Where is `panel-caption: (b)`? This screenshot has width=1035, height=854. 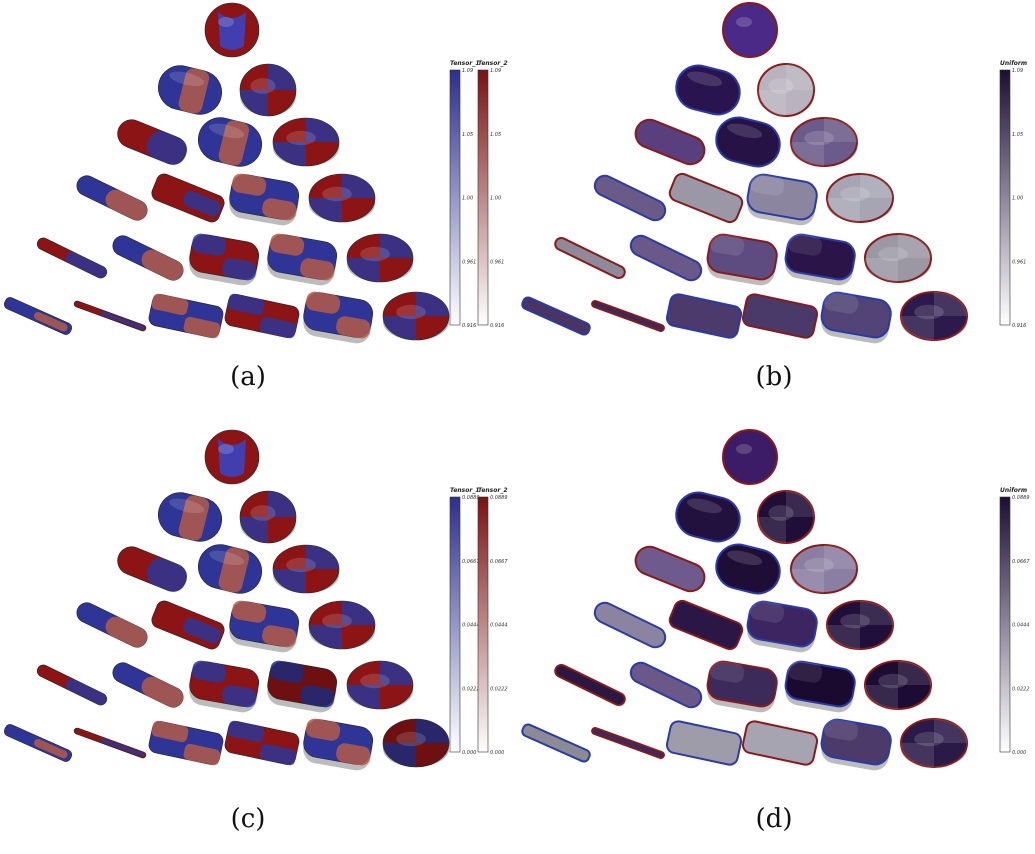
panel-caption: (b) is located at coordinates (774, 377).